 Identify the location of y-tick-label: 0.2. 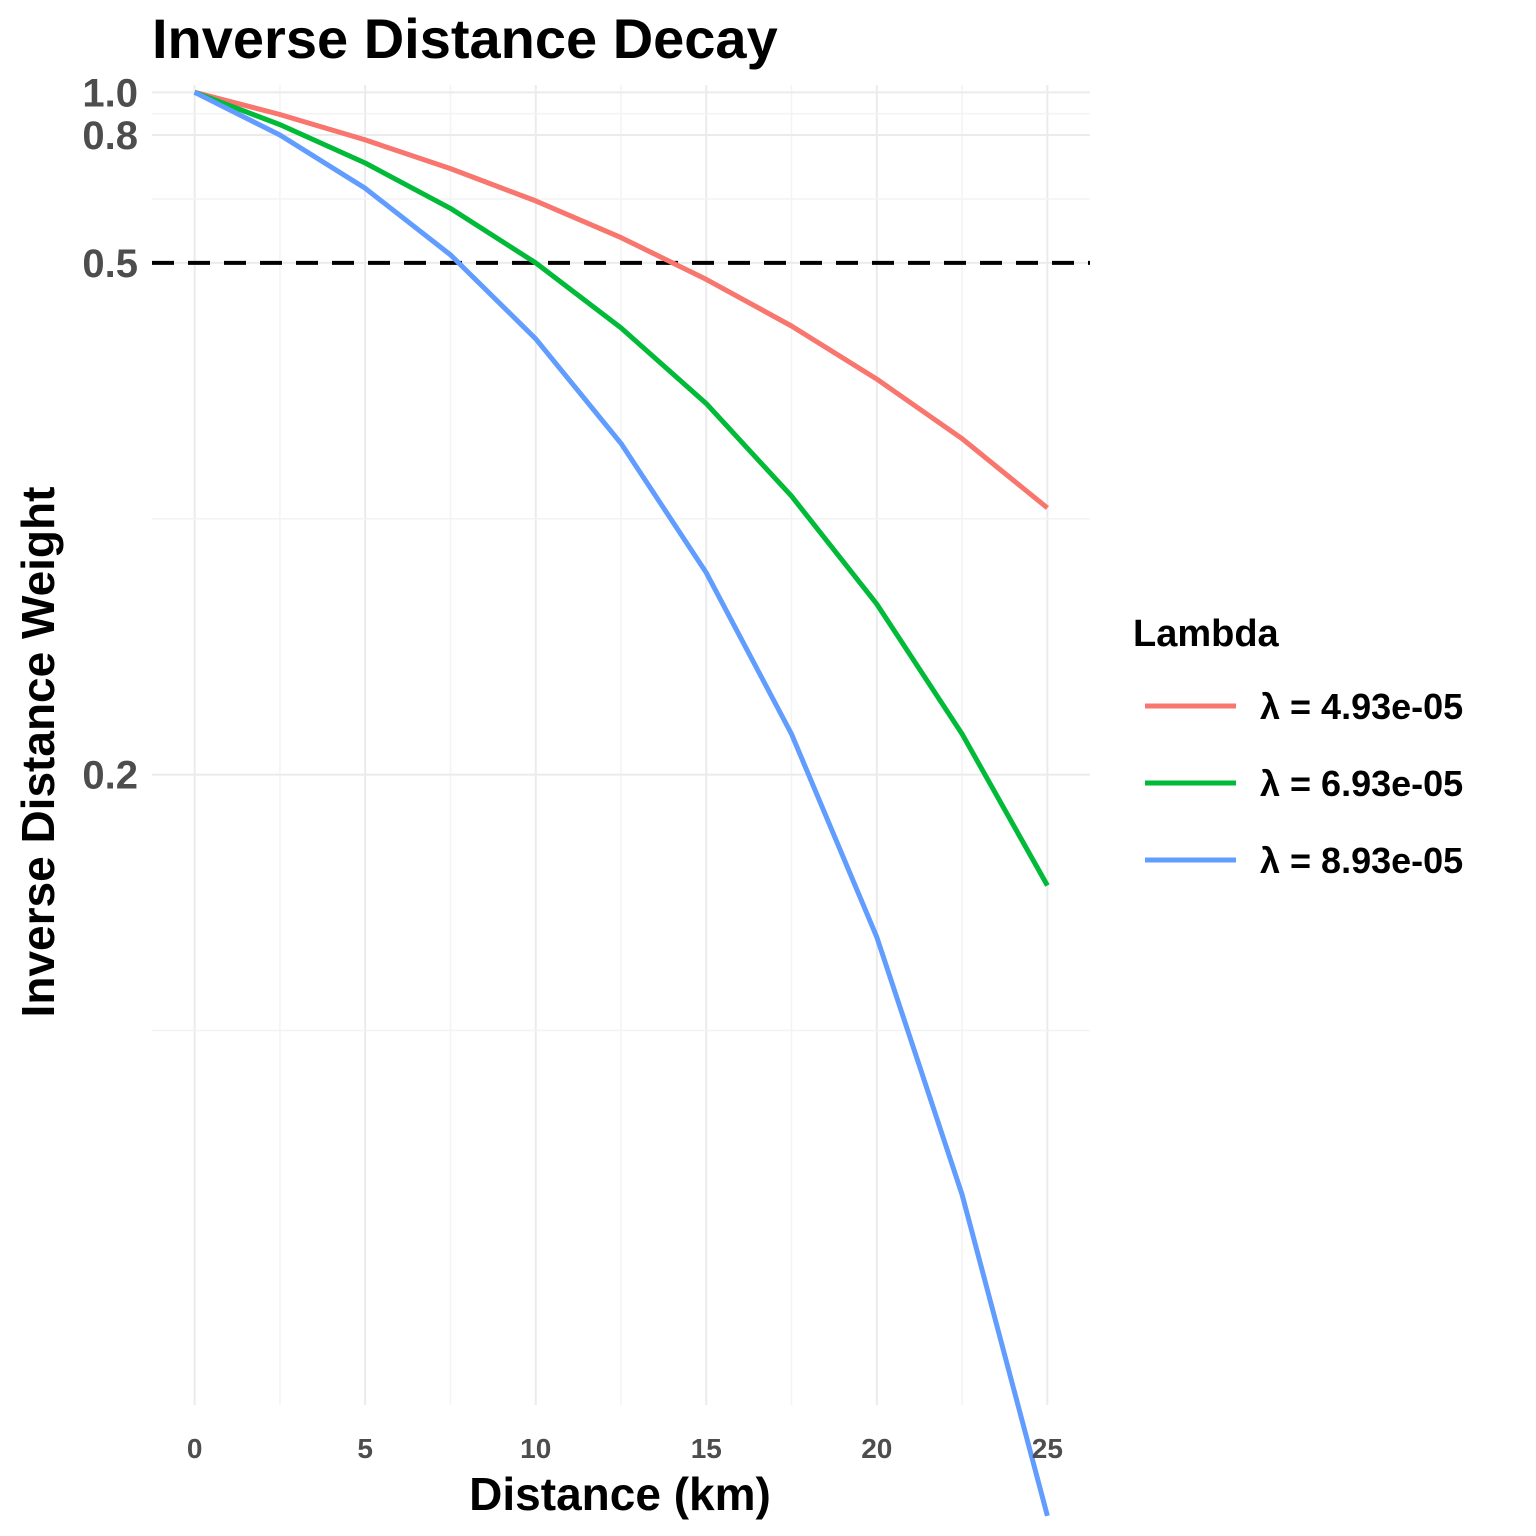
(110, 776).